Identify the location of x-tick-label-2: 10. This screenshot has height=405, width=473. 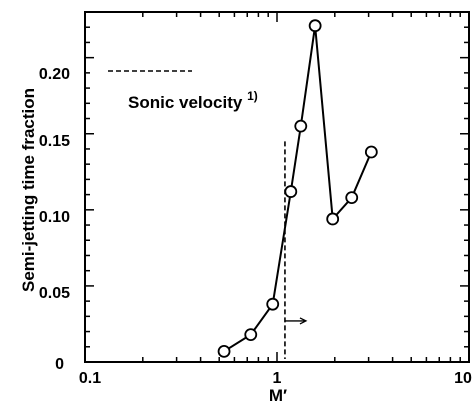
(463, 378).